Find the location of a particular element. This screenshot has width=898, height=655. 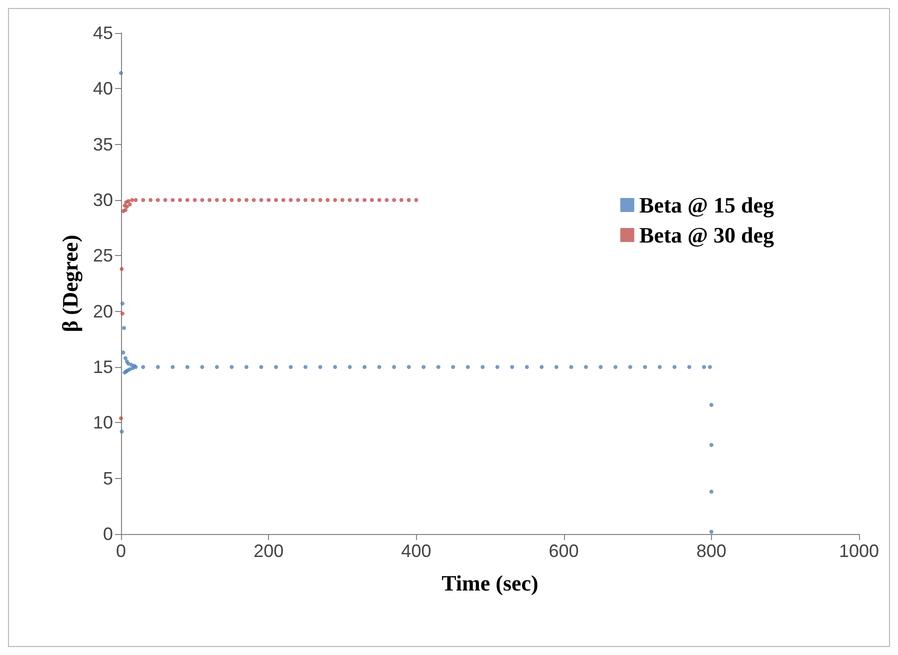

x-tick-label: 1000 is located at coordinates (859, 551).